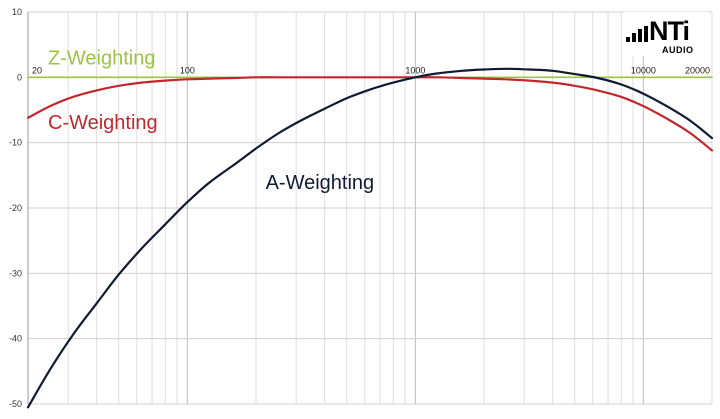 The height and width of the screenshot is (419, 720). Describe the element at coordinates (697, 70) in the screenshot. I see `x-tick-label: 20000` at that location.